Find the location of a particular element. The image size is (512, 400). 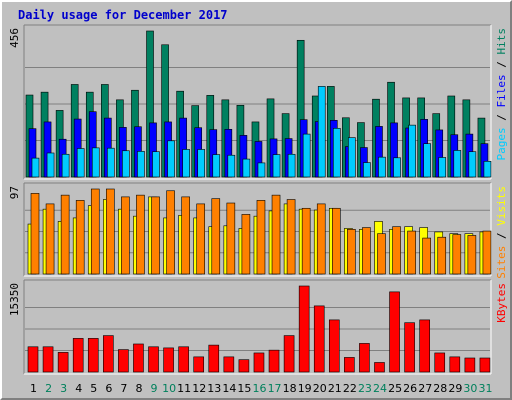

day-label-8: 8 is located at coordinates (138, 388).